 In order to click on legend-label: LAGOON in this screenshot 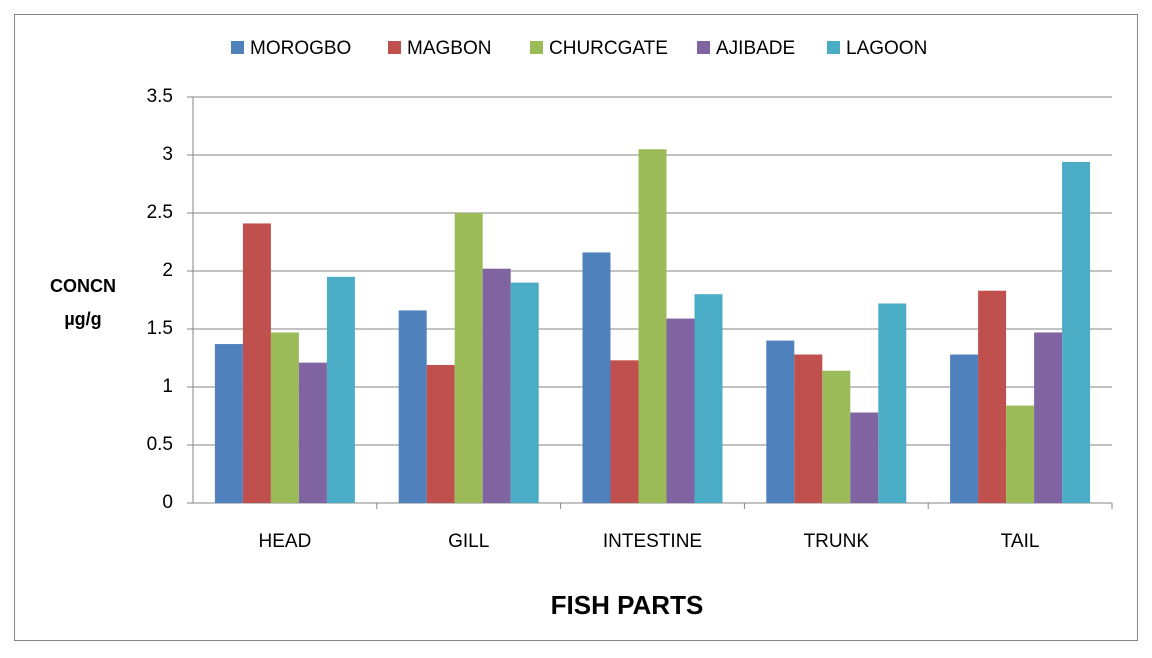, I will do `click(886, 48)`.